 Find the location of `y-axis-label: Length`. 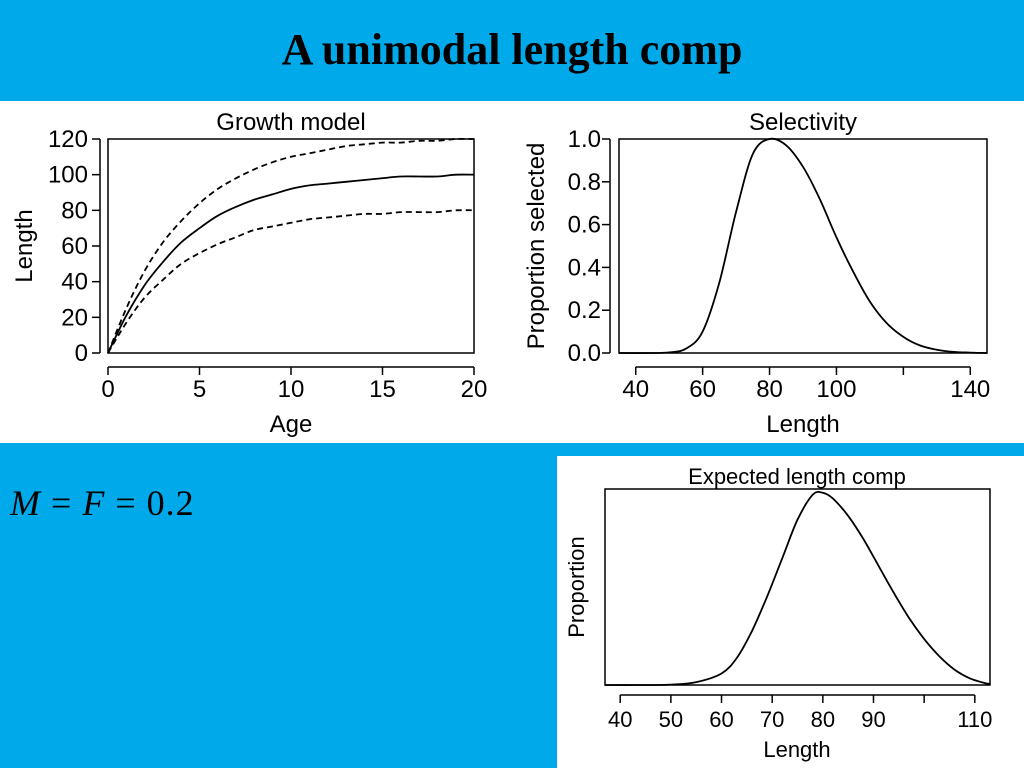

y-axis-label: Length is located at coordinates (24, 245).